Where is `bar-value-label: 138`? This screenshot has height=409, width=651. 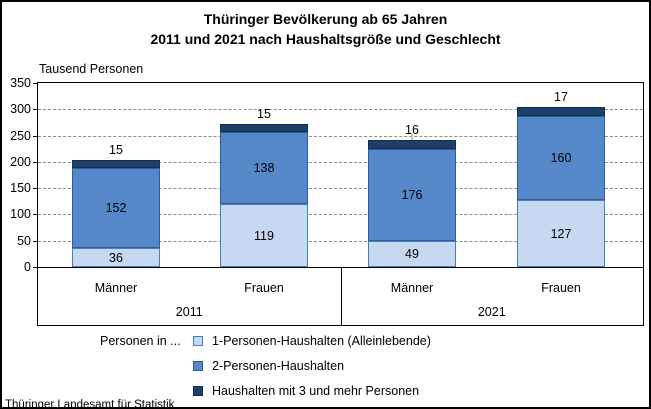
bar-value-label: 138 is located at coordinates (264, 168).